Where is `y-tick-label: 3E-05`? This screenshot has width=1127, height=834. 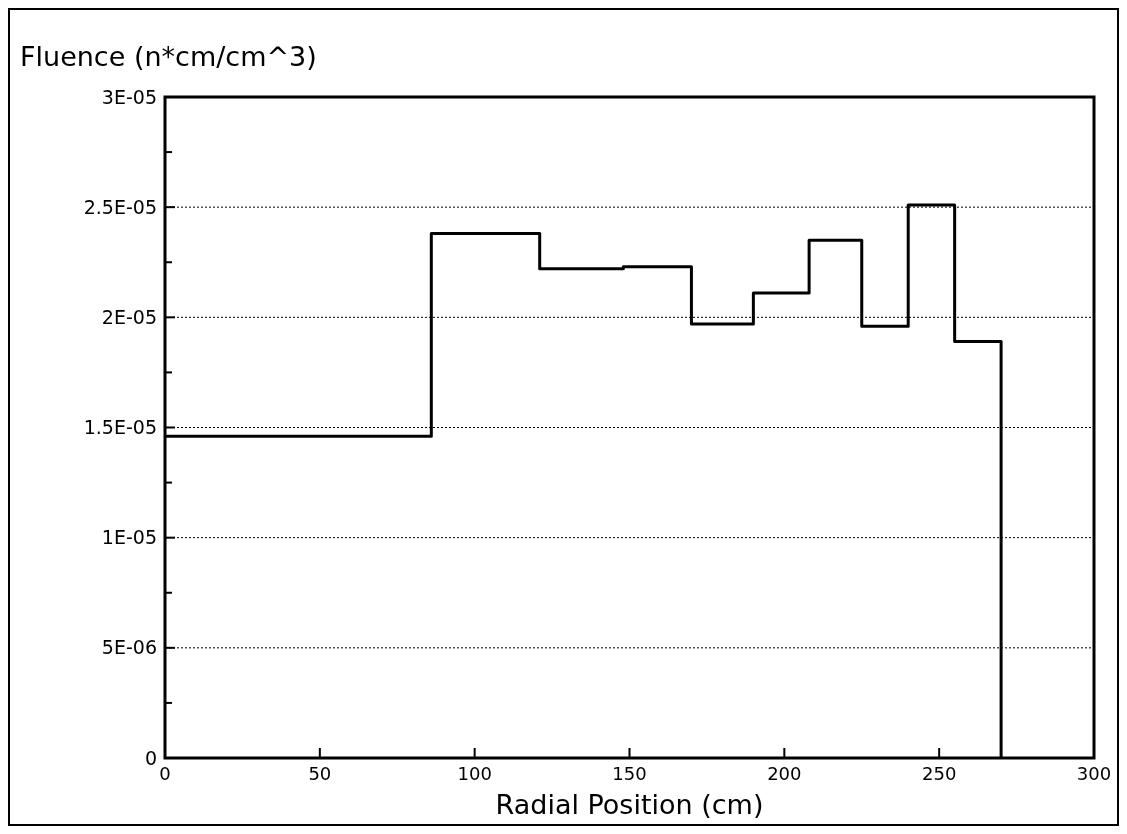 y-tick-label: 3E-05 is located at coordinates (129, 96).